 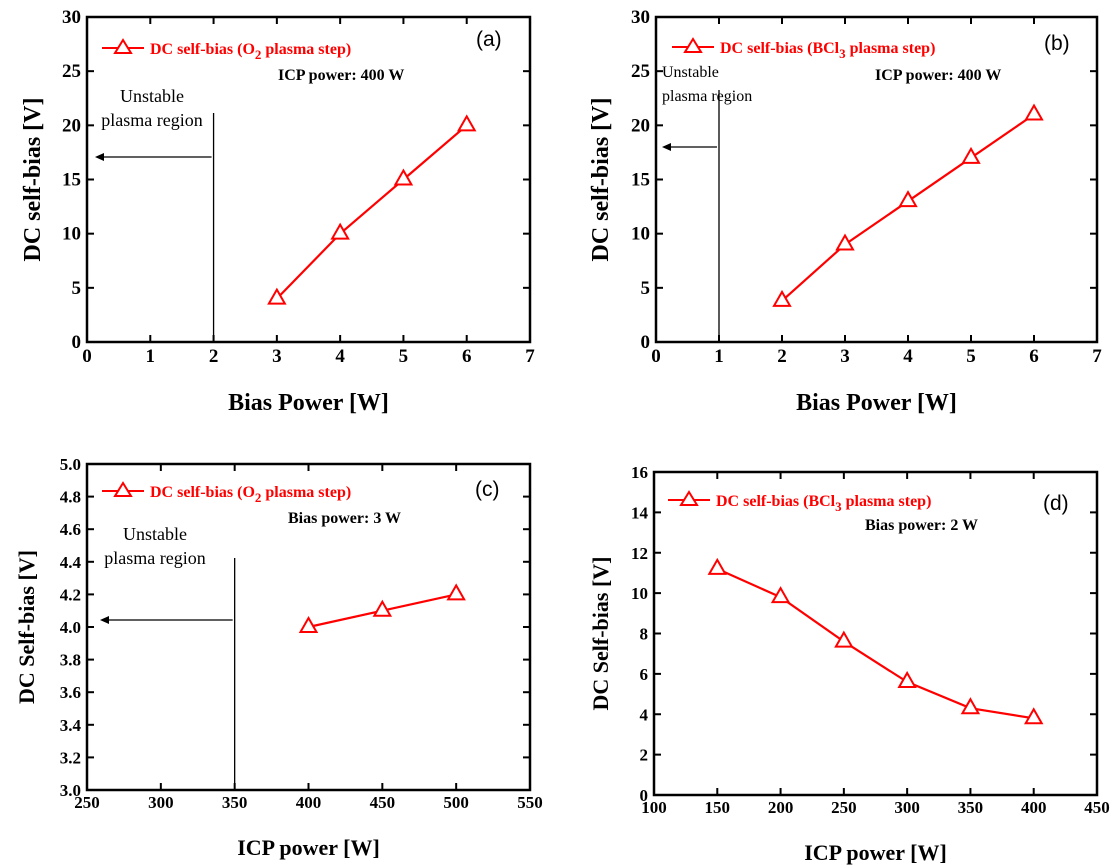 What do you see at coordinates (782, 356) in the screenshot?
I see `x-tick-label: 2` at bounding box center [782, 356].